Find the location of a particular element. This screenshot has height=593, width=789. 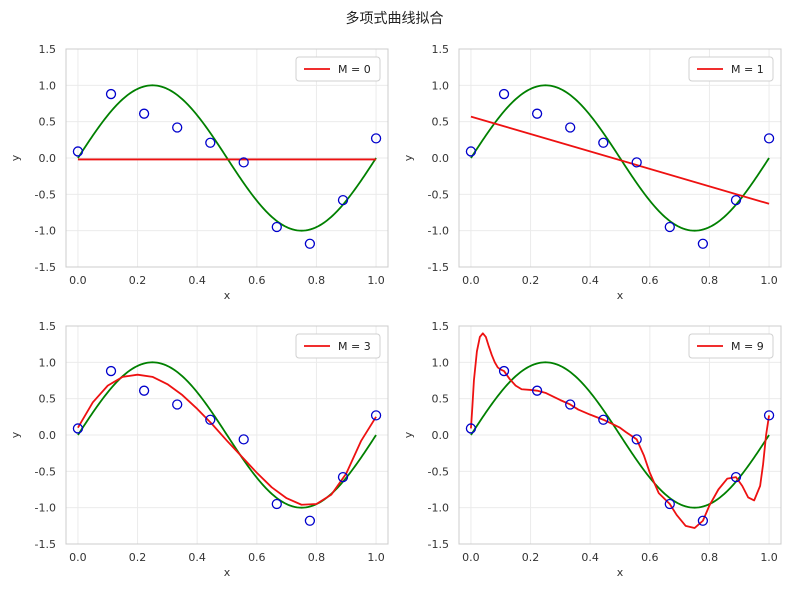

legend-label: M = 9 is located at coordinates (747, 346).